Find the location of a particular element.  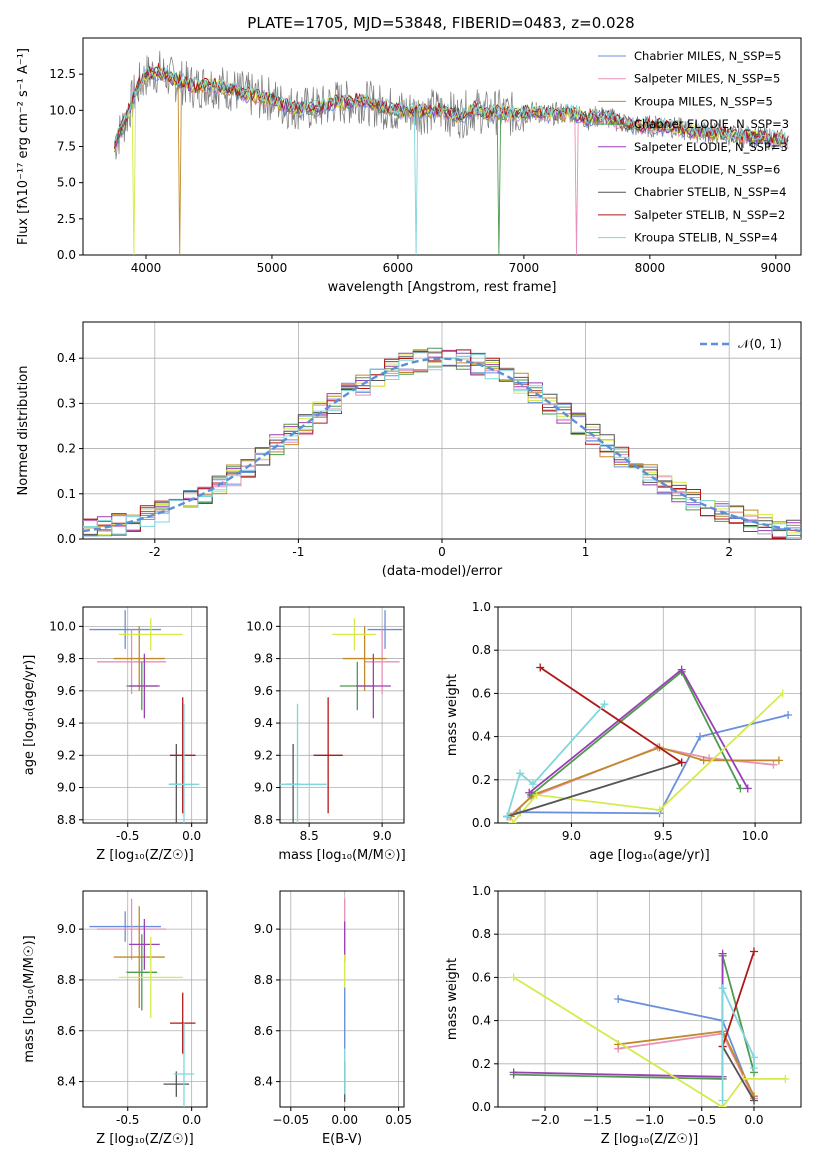

residuals-ytick-label: 0.1 is located at coordinates (66, 494).